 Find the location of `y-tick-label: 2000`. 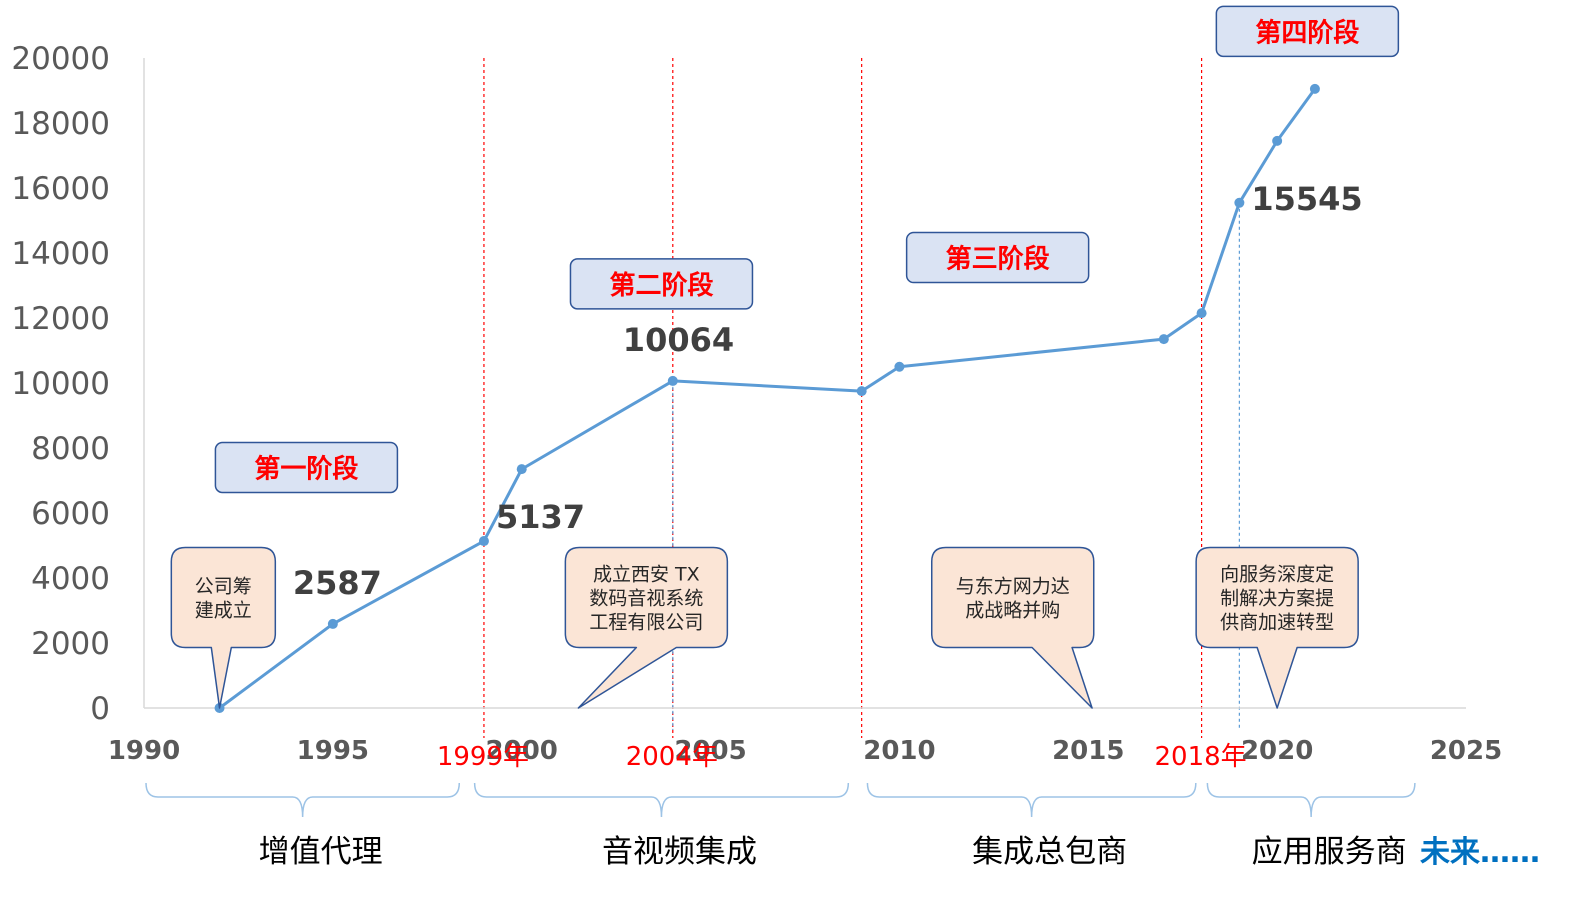

y-tick-label: 2000 is located at coordinates (70, 644).